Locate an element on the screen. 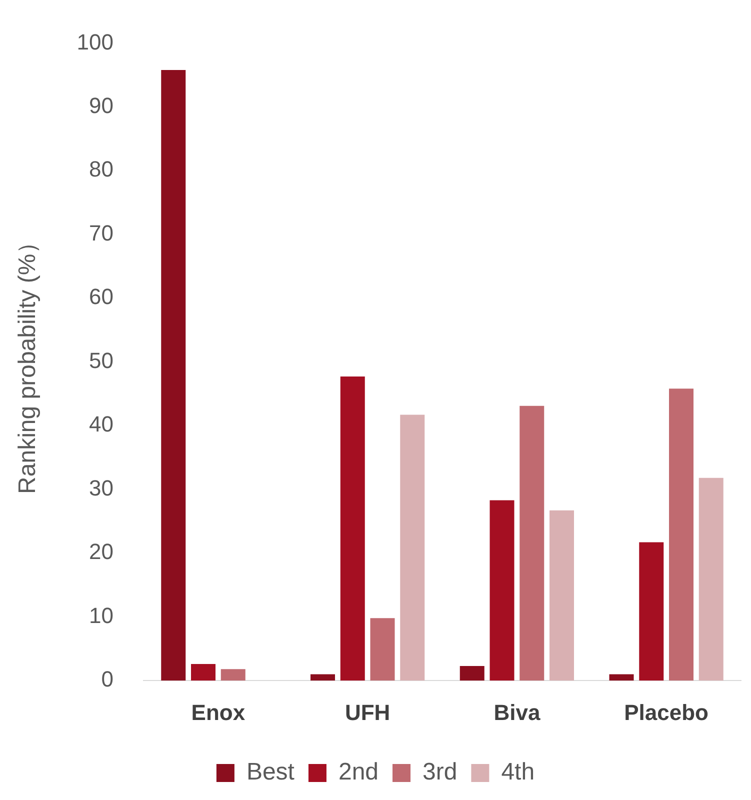  y-axis-title: Ranking probability (%） is located at coordinates (28, 362).